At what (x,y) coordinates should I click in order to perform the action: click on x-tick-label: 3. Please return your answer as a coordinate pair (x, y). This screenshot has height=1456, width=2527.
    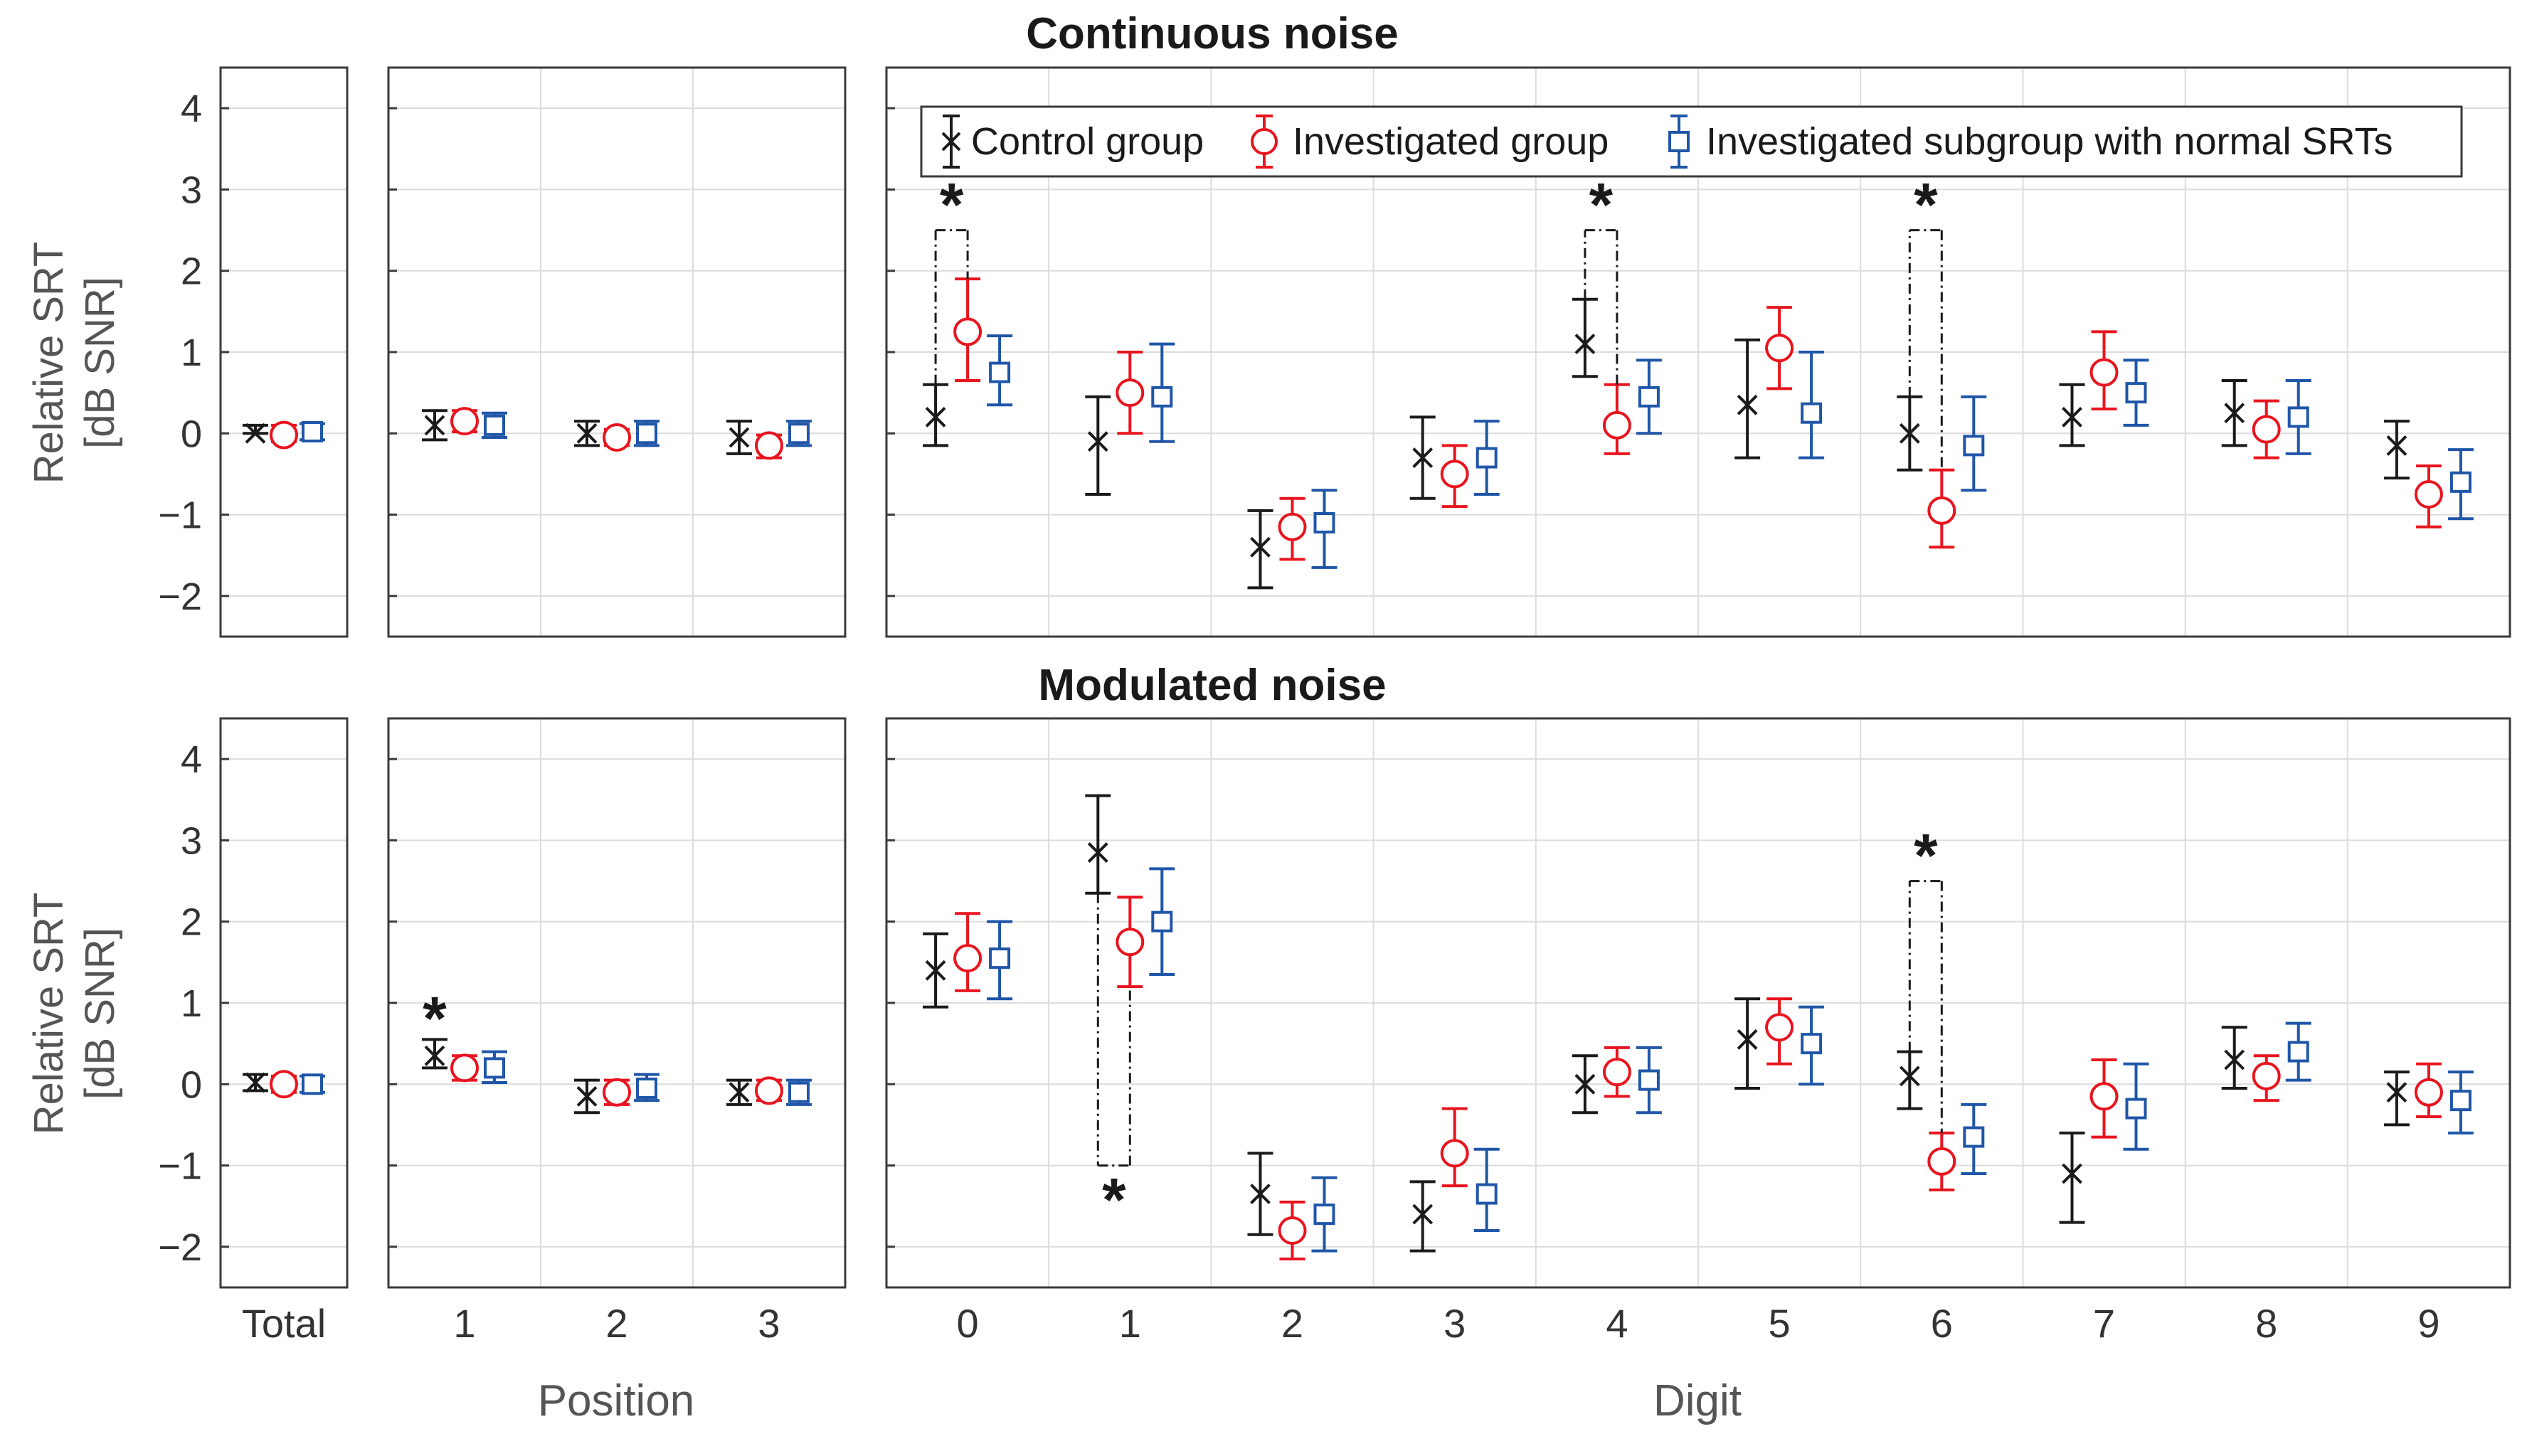
    Looking at the image, I should click on (1454, 1323).